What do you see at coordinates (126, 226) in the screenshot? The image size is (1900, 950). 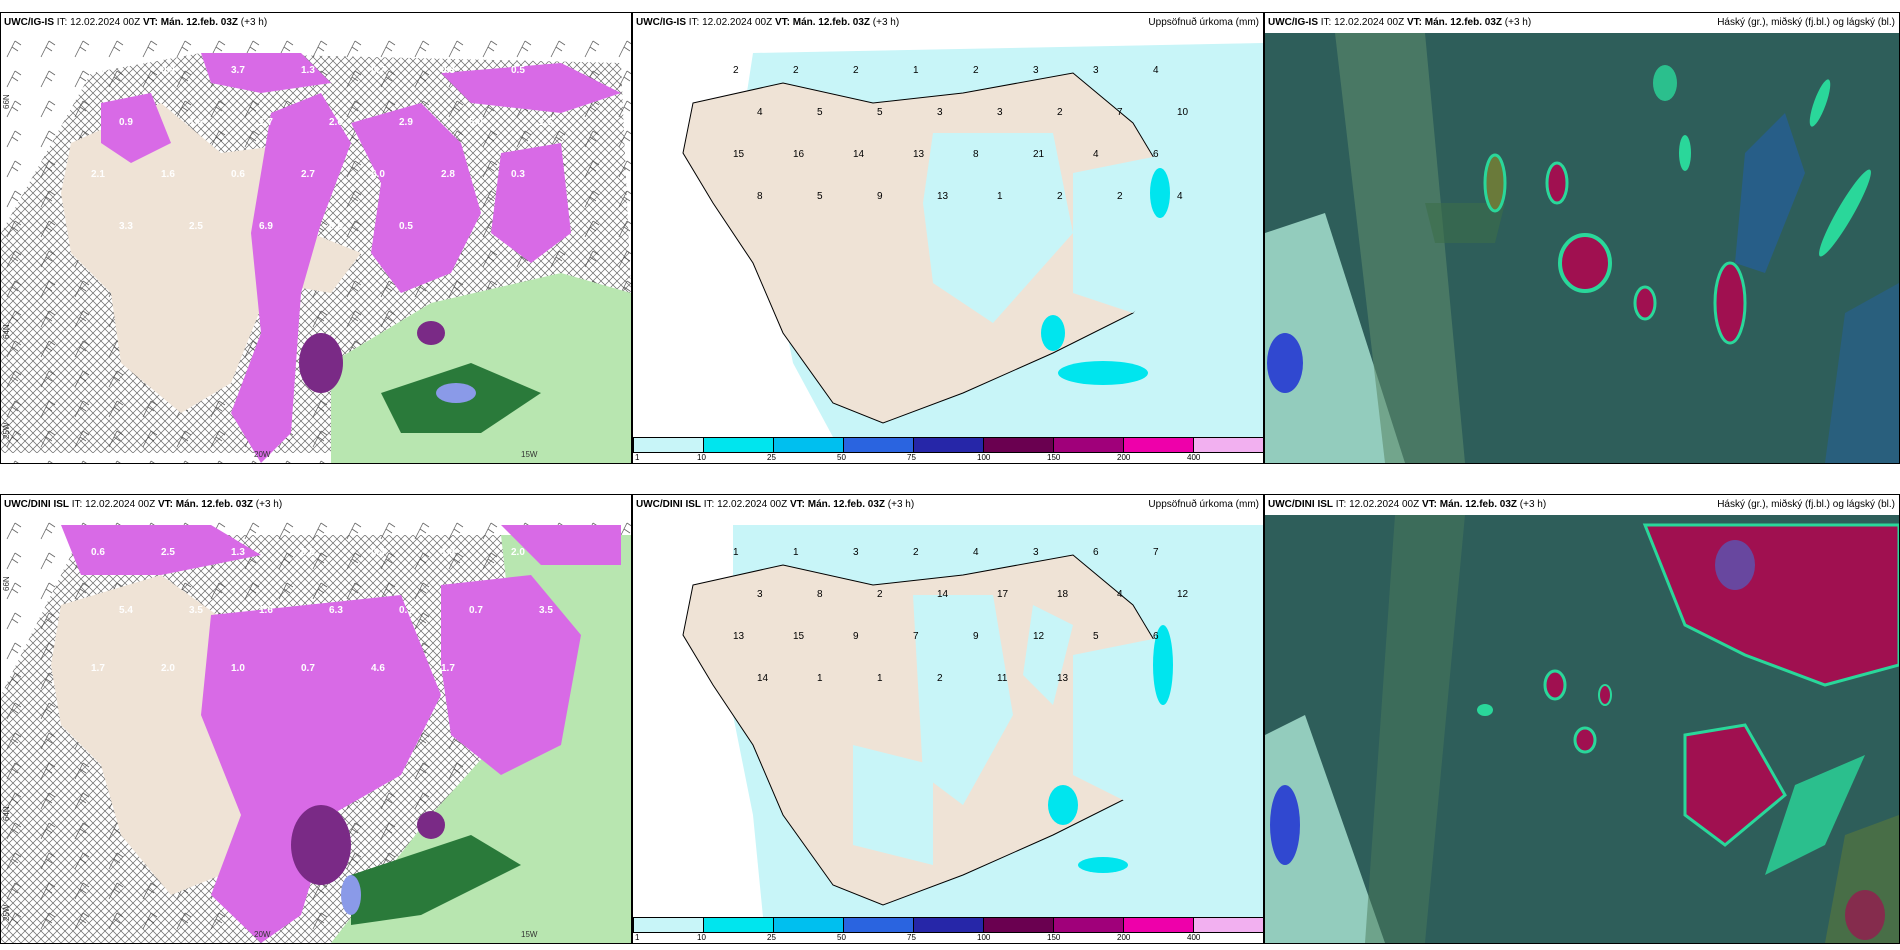 I see `value-label: 3.3` at bounding box center [126, 226].